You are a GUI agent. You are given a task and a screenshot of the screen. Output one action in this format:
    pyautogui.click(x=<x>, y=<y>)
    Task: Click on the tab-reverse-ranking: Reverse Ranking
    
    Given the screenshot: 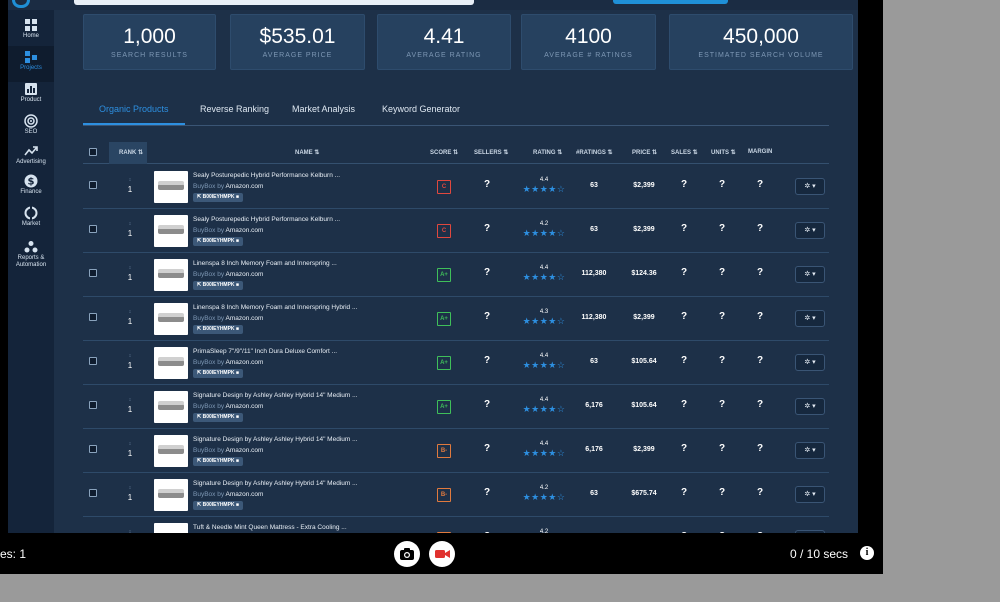 What is the action you would take?
    pyautogui.click(x=235, y=109)
    